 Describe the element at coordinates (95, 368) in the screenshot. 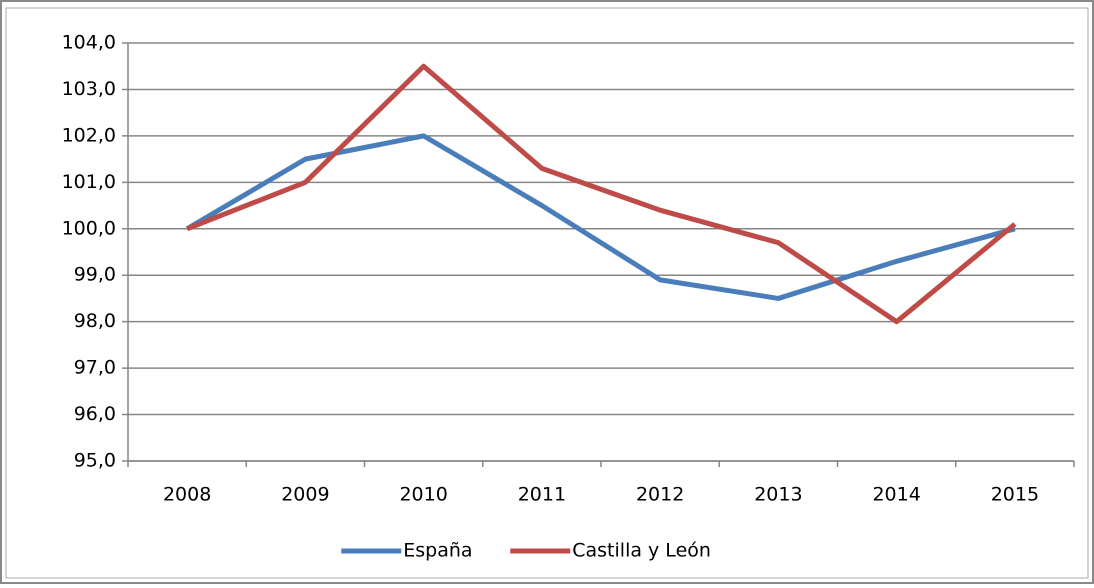

I see `y-tick-label: 97,0` at that location.